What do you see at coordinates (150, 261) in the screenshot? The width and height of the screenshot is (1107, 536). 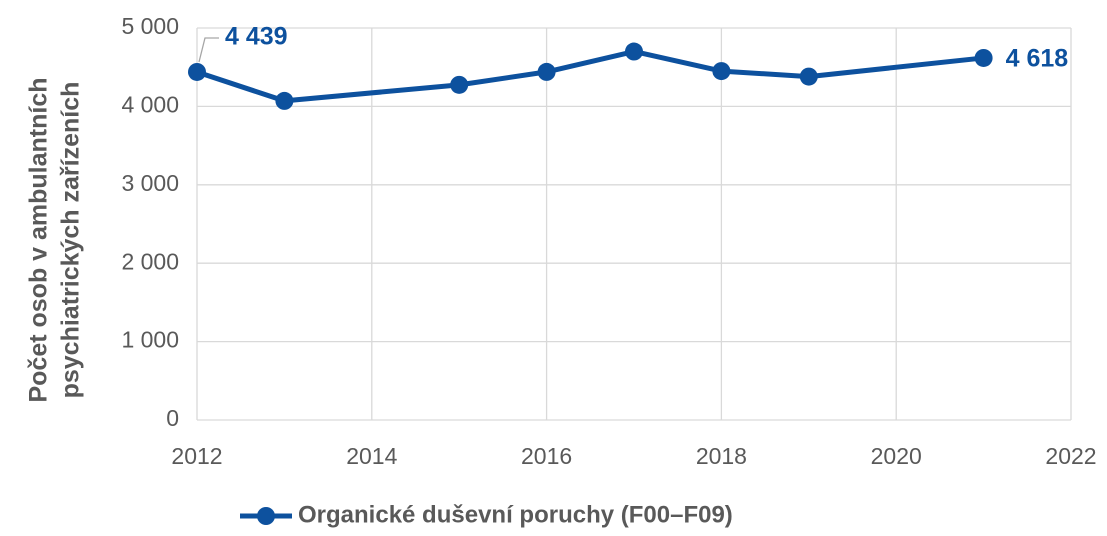 I see `y-tick-label: 2 000` at bounding box center [150, 261].